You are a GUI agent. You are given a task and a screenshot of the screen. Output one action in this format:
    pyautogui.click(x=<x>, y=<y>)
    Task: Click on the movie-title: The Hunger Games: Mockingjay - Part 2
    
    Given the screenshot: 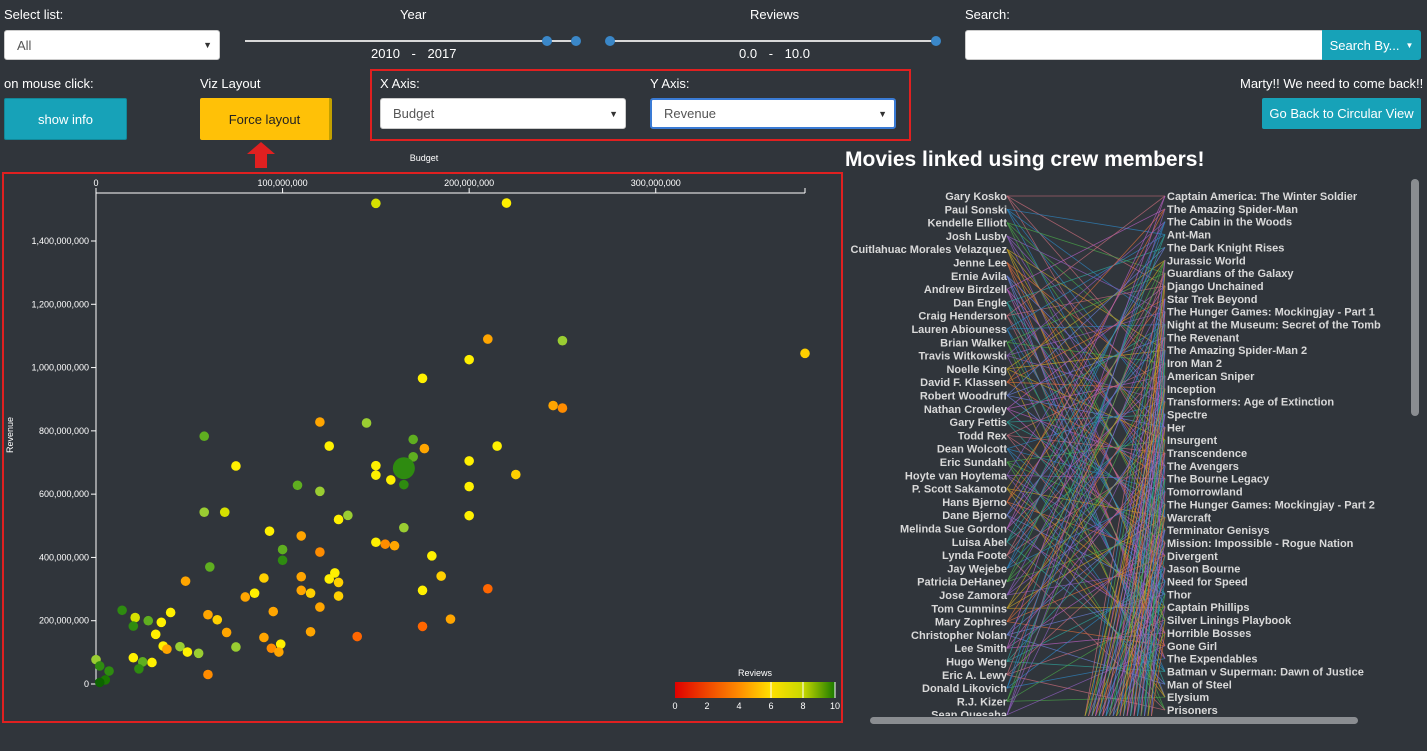 What is the action you would take?
    pyautogui.click(x=1271, y=505)
    